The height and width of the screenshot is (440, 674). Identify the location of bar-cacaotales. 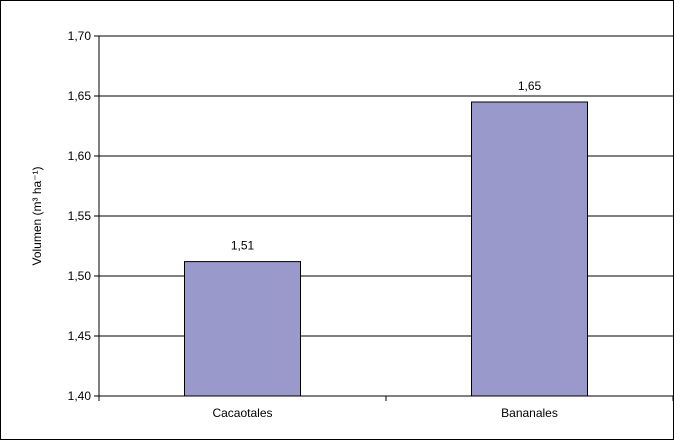
(242, 329).